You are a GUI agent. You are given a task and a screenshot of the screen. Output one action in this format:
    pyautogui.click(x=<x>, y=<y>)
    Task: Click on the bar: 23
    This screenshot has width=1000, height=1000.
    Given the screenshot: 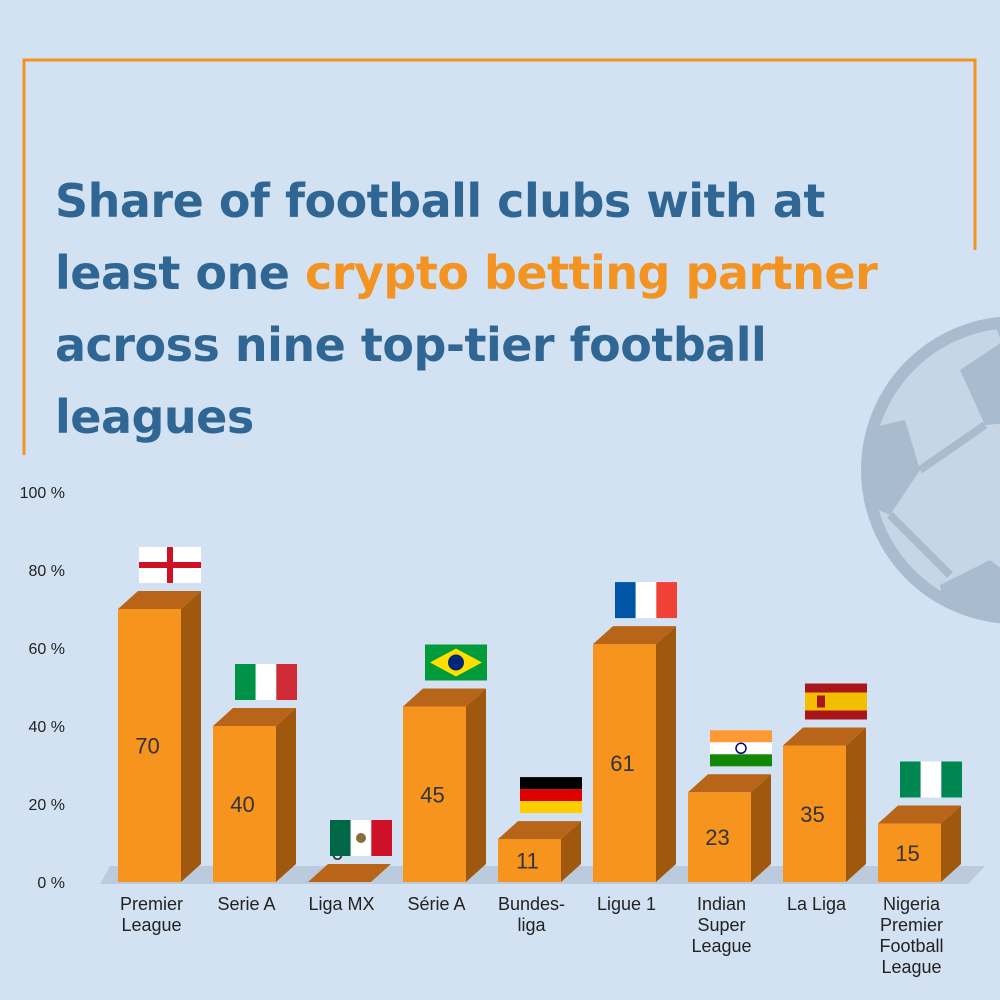 What is the action you would take?
    pyautogui.click(x=729, y=828)
    